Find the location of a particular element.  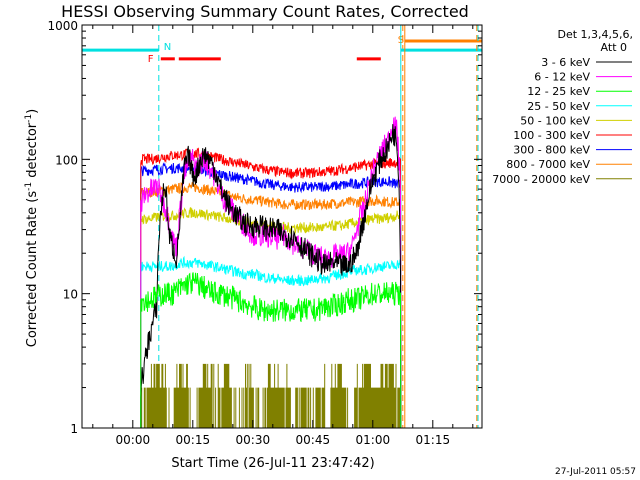

y-axis-label-end: ) is located at coordinates (32, 111).